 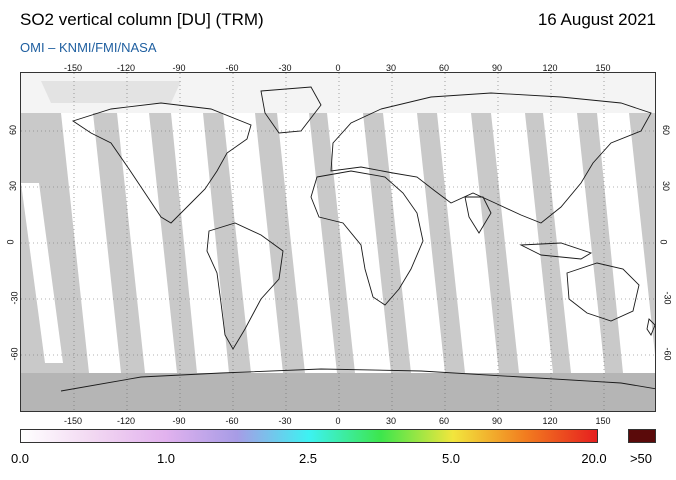 What do you see at coordinates (550, 421) in the screenshot?
I see `lon-tick-bottom: 120` at bounding box center [550, 421].